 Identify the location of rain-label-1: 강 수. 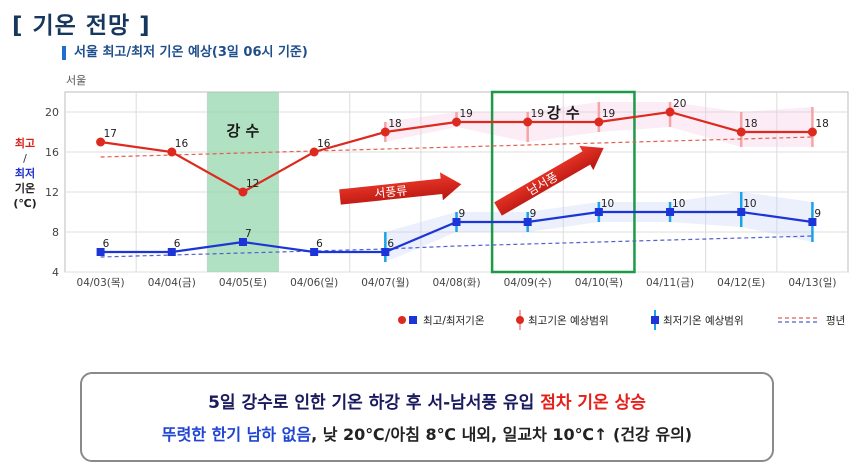
(243, 131).